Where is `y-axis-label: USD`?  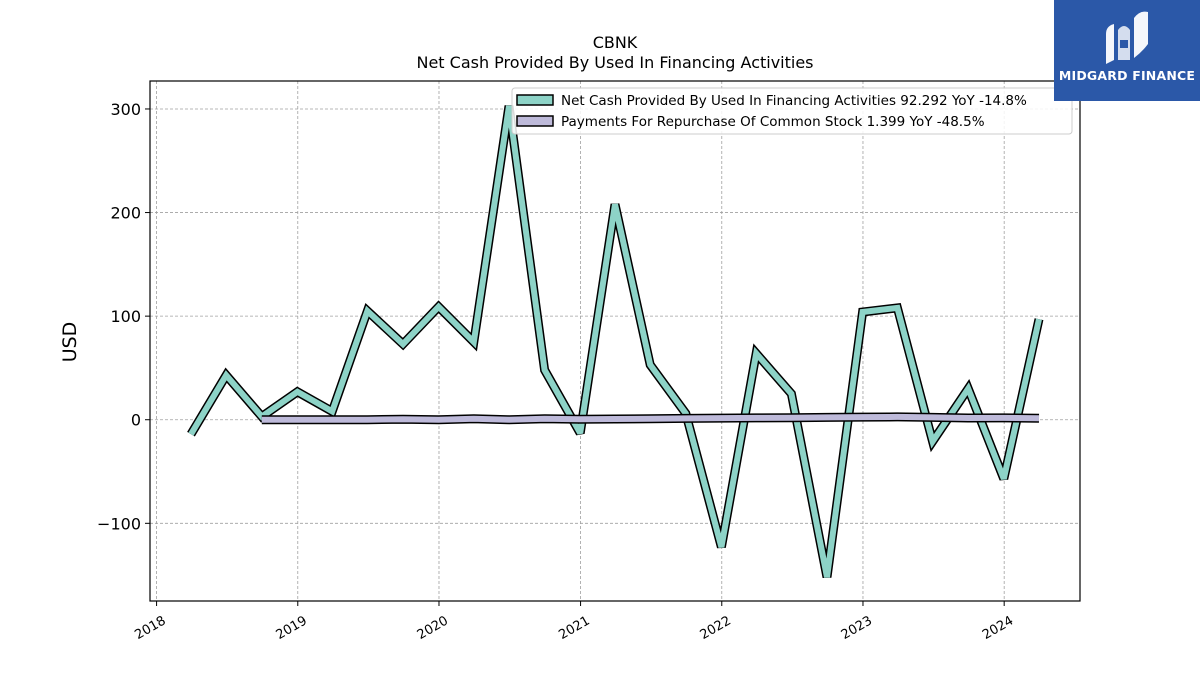
y-axis-label: USD is located at coordinates (70, 342).